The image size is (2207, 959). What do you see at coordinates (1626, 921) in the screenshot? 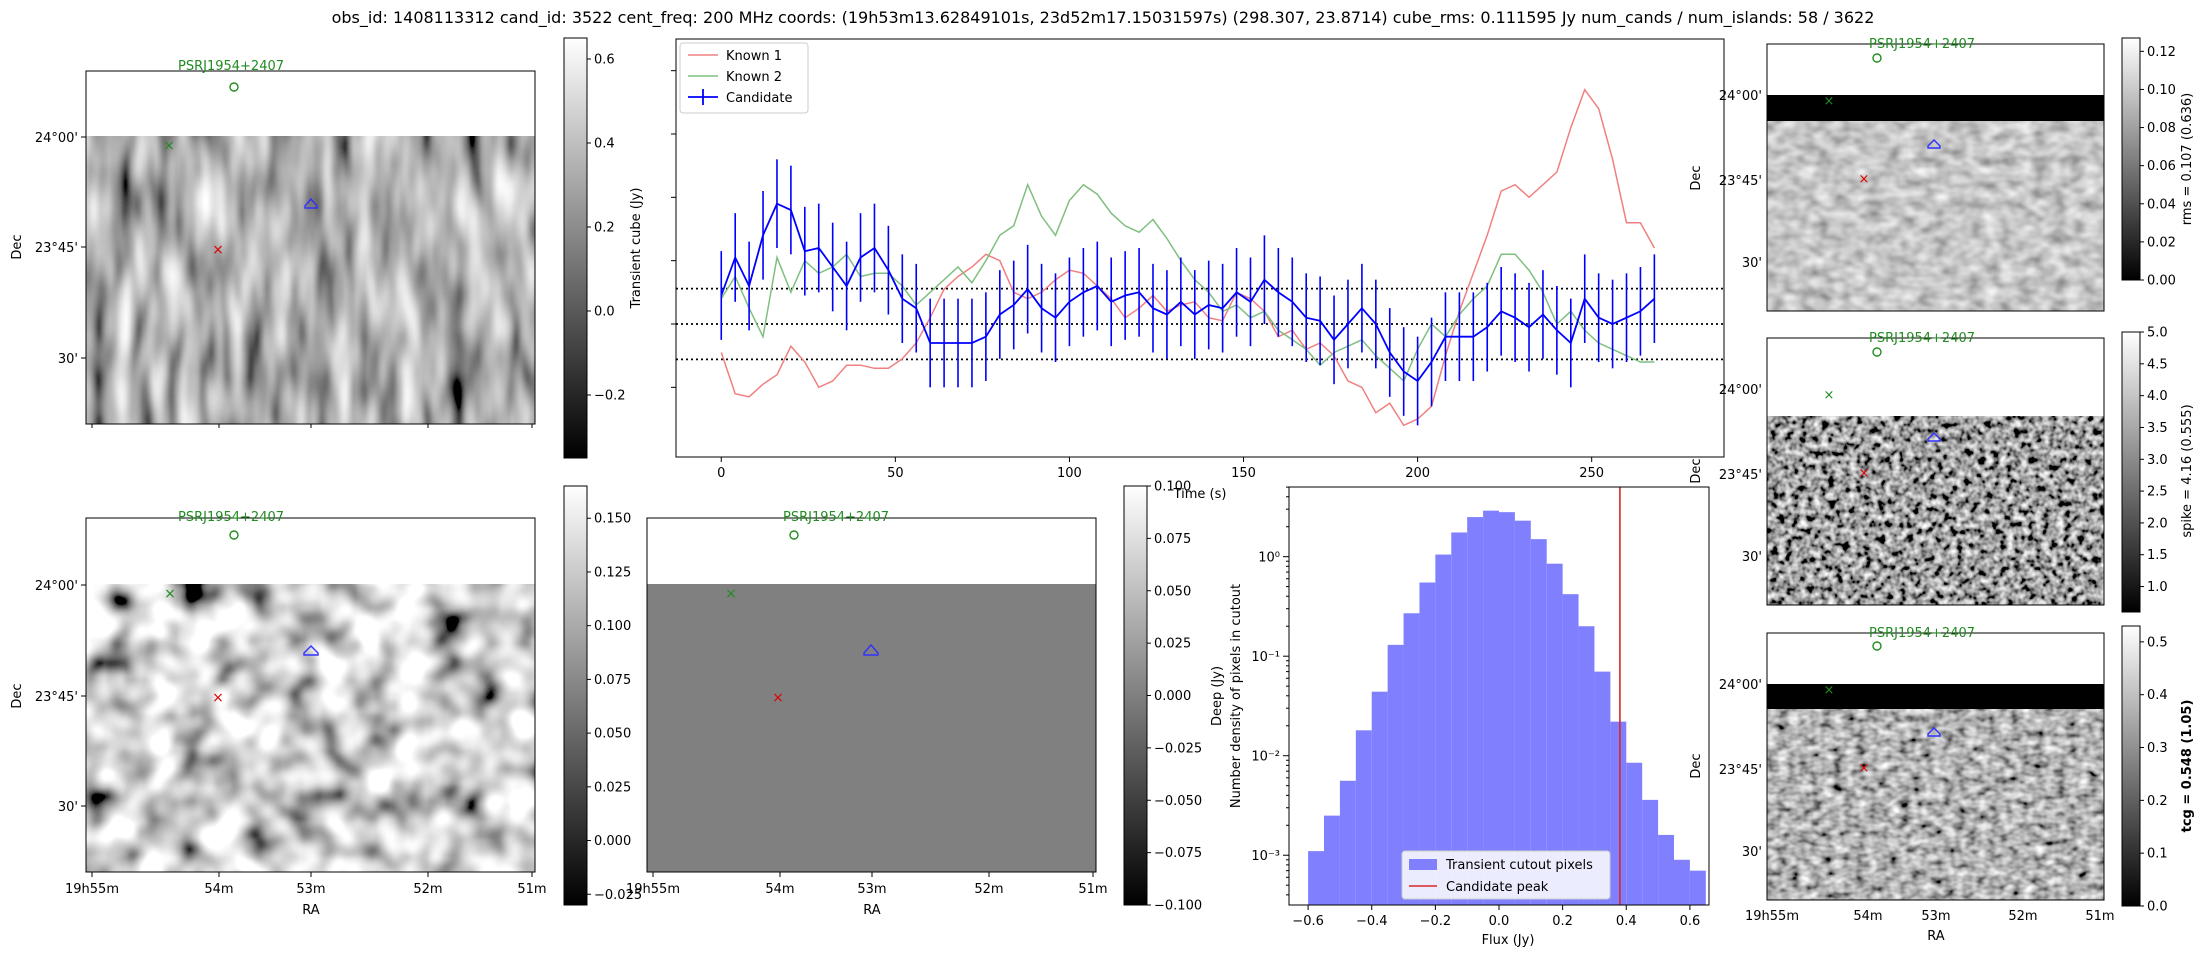
I see `x-tick-label: 0.4` at bounding box center [1626, 921].